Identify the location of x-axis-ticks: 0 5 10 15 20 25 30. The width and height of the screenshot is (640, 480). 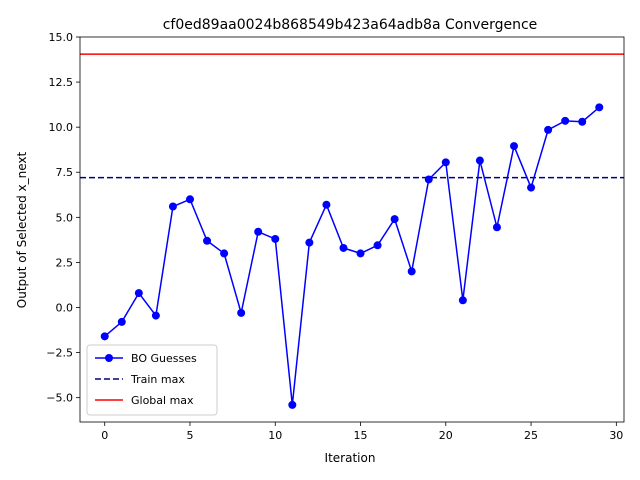
(362, 432).